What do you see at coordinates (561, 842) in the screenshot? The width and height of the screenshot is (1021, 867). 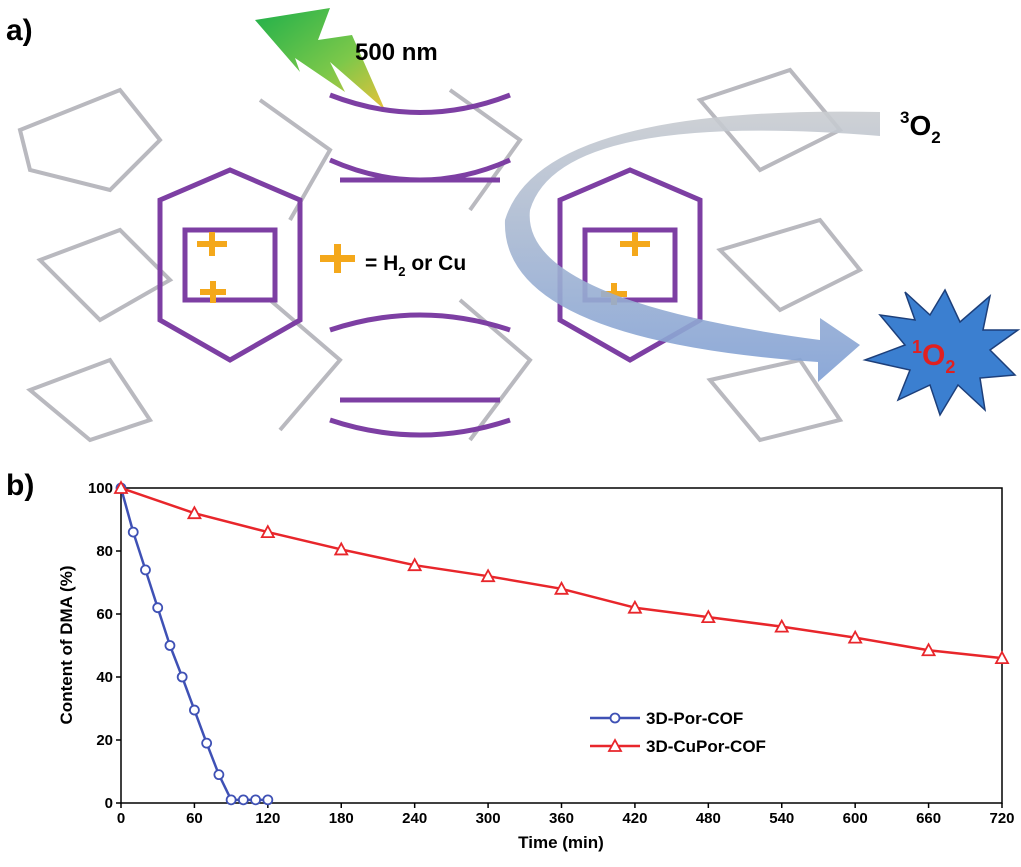 I see `x-axis-title: Time (min)` at bounding box center [561, 842].